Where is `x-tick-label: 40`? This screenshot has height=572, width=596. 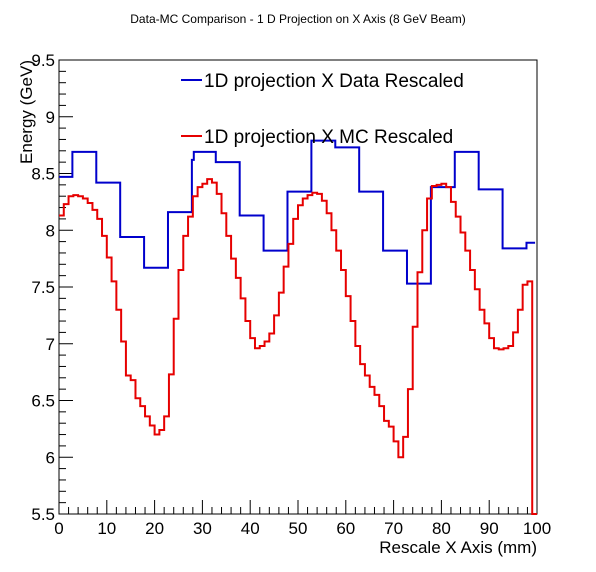 x-tick-label: 40 is located at coordinates (250, 528).